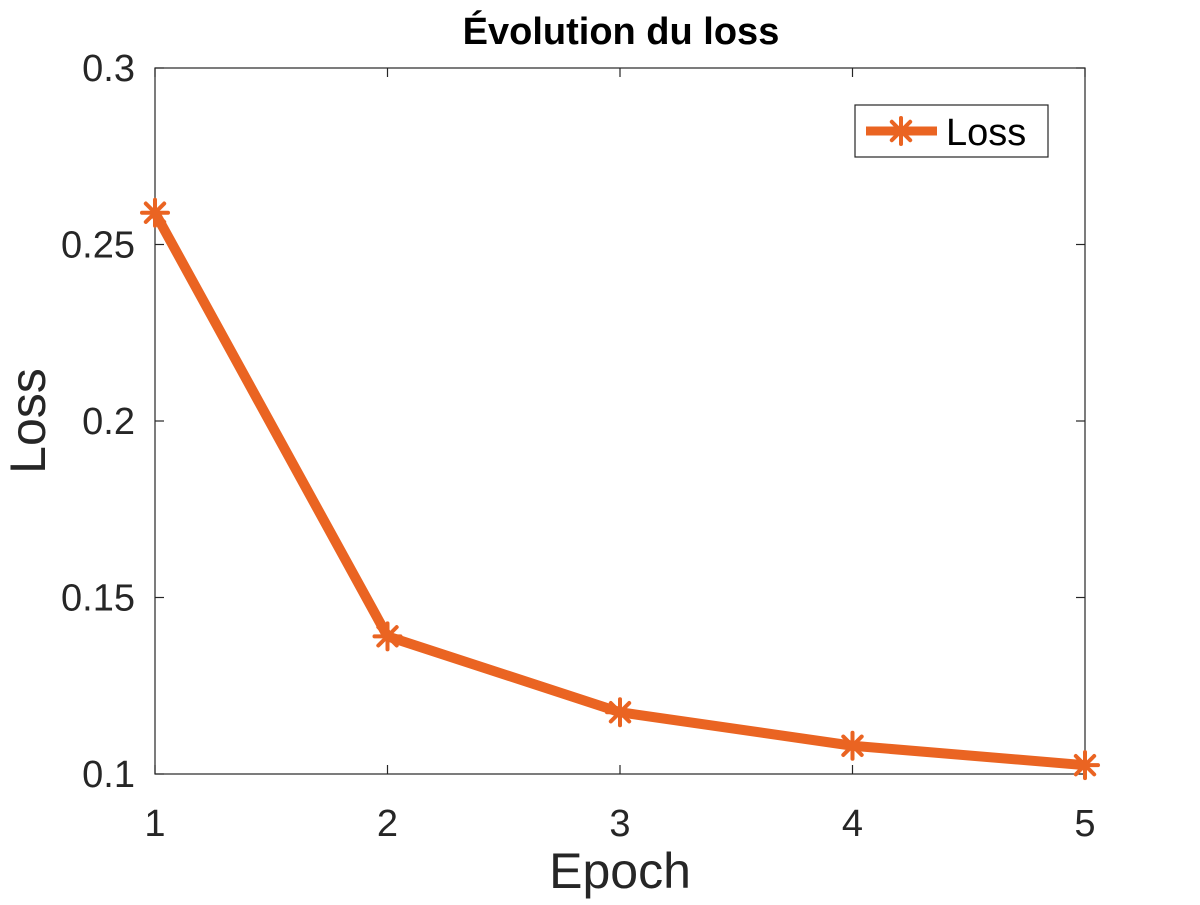 The width and height of the screenshot is (1200, 905). I want to click on x-tick-label: 2, so click(387, 824).